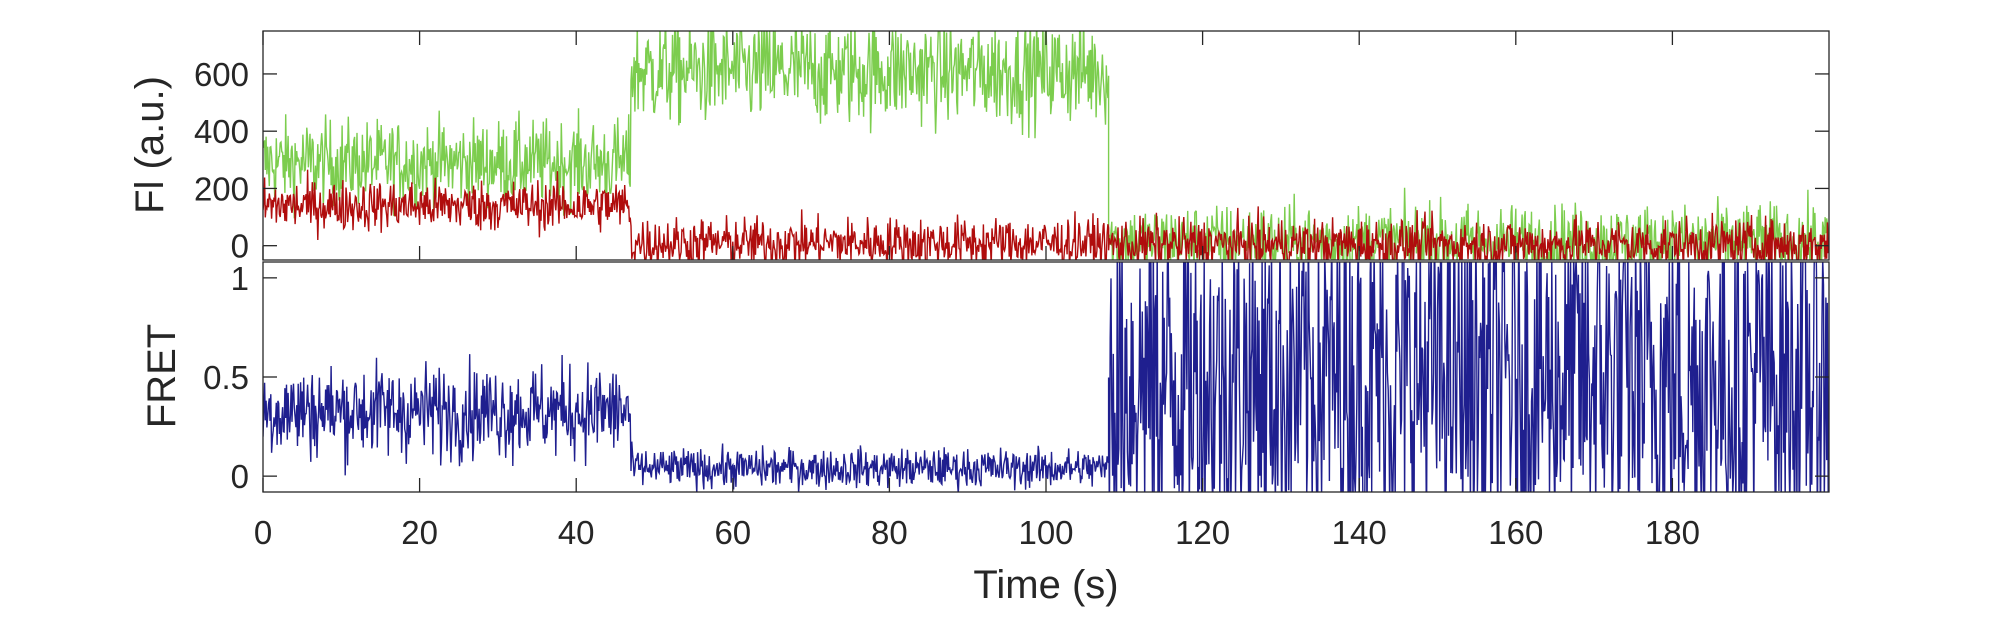 The width and height of the screenshot is (2005, 625). I want to click on y-tick-label: 0.5, so click(226, 377).